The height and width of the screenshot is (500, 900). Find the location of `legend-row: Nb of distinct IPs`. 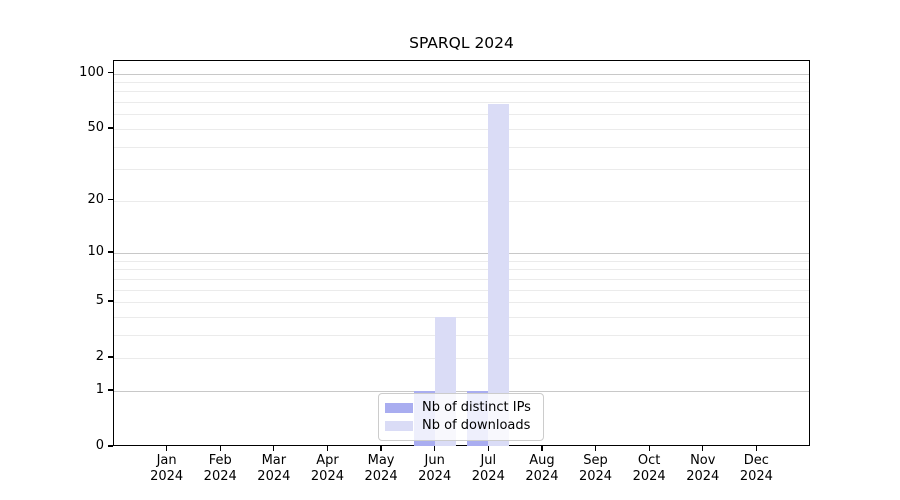

legend-row: Nb of distinct IPs is located at coordinates (460, 408).